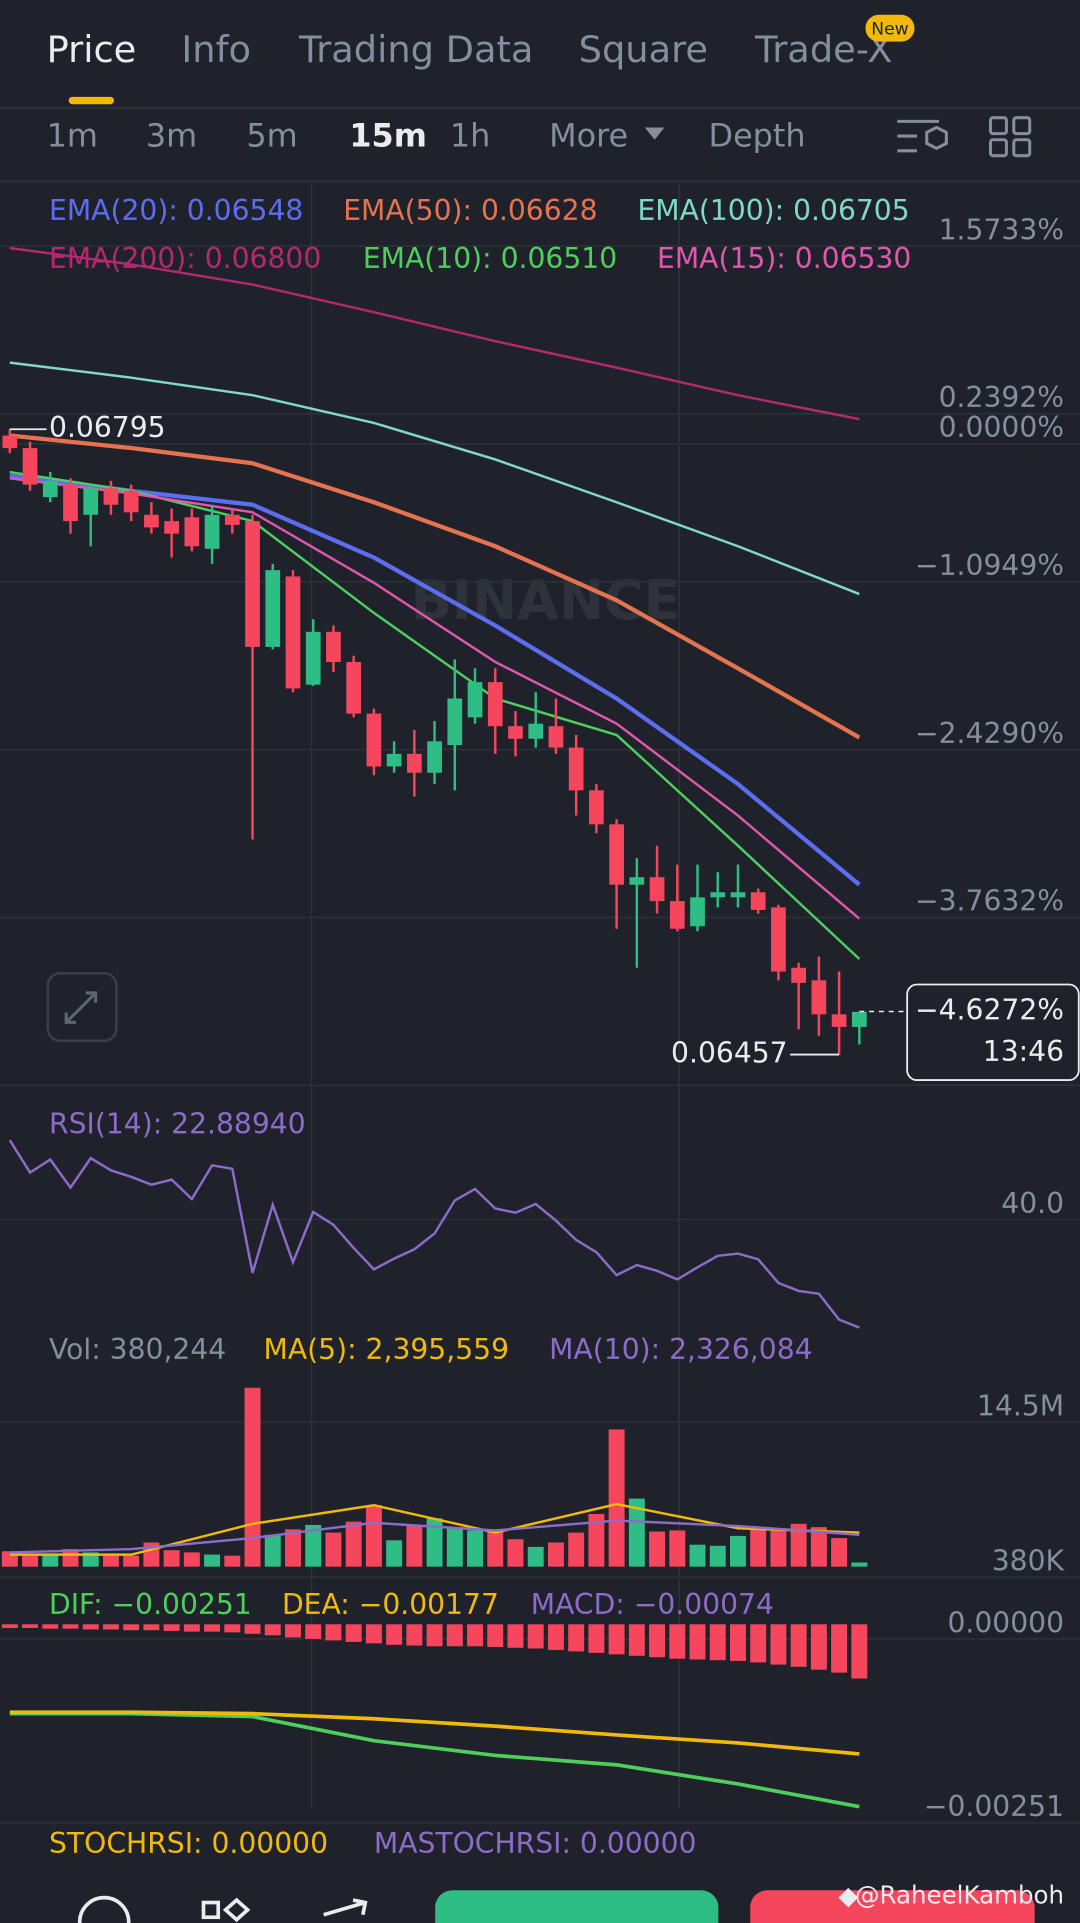 This screenshot has height=1923, width=1080. What do you see at coordinates (680, 1349) in the screenshot?
I see `legend-entry: MA(10): 2,326,084` at bounding box center [680, 1349].